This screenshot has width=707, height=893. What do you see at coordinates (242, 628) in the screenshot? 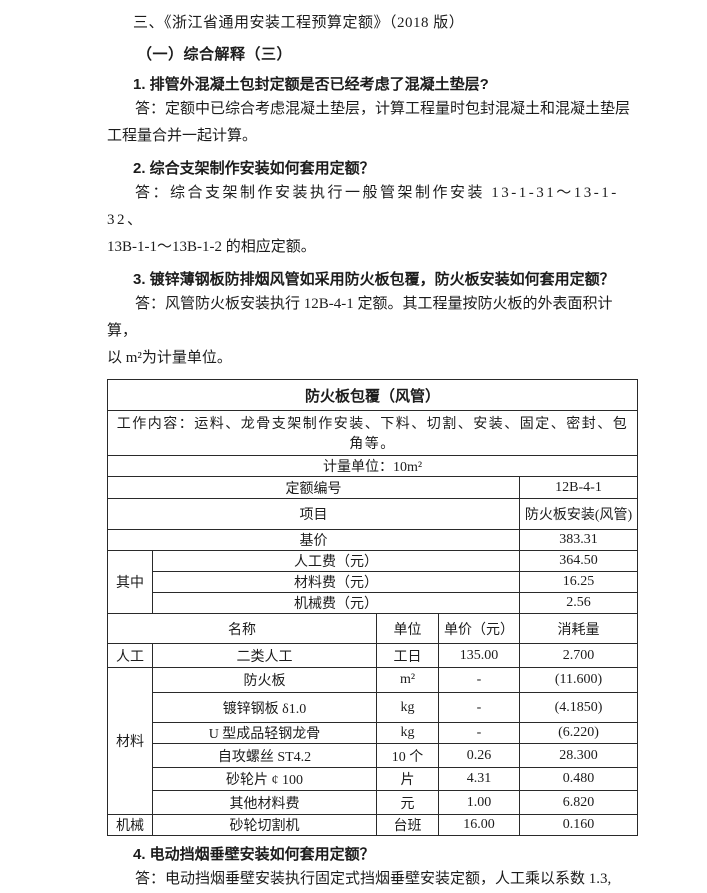
I see `col-header-name: 名称` at bounding box center [242, 628].